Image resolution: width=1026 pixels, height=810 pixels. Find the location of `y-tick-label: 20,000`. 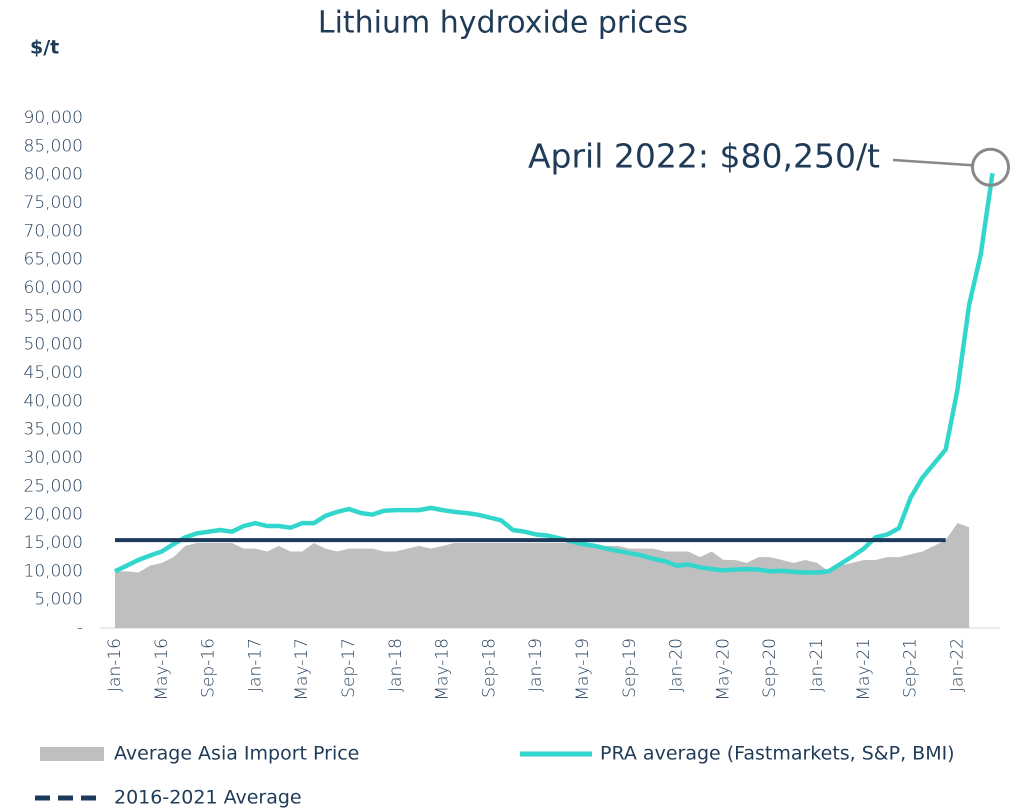

y-tick-label: 20,000 is located at coordinates (53, 515).